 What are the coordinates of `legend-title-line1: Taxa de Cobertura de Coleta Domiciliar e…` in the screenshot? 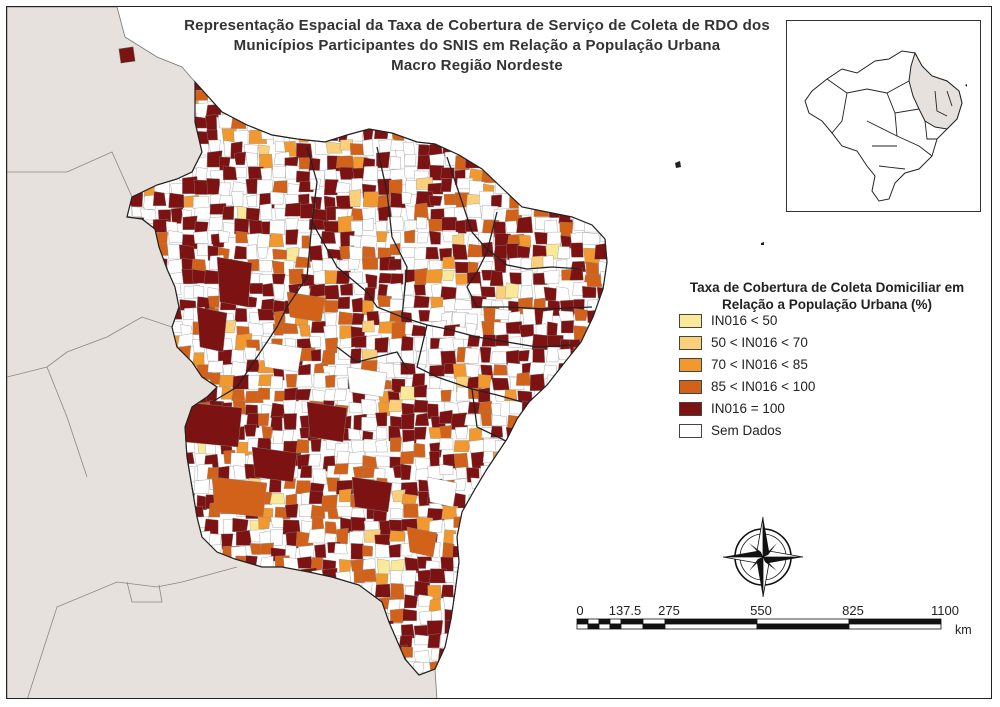 It's located at (827, 287).